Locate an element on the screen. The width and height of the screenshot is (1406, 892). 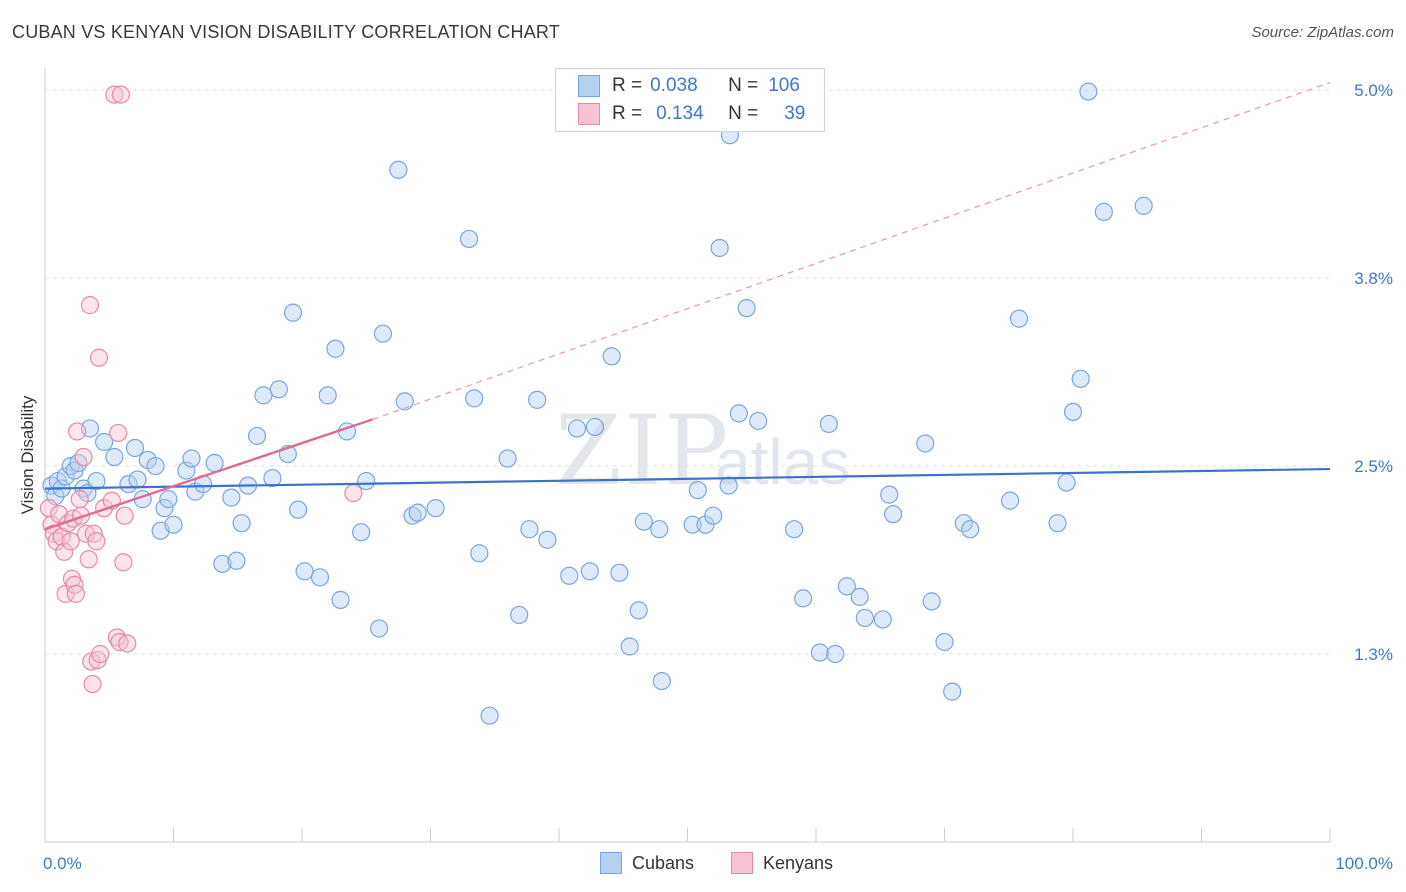
x-tick-label-min: 0.0% is located at coordinates (62, 863).